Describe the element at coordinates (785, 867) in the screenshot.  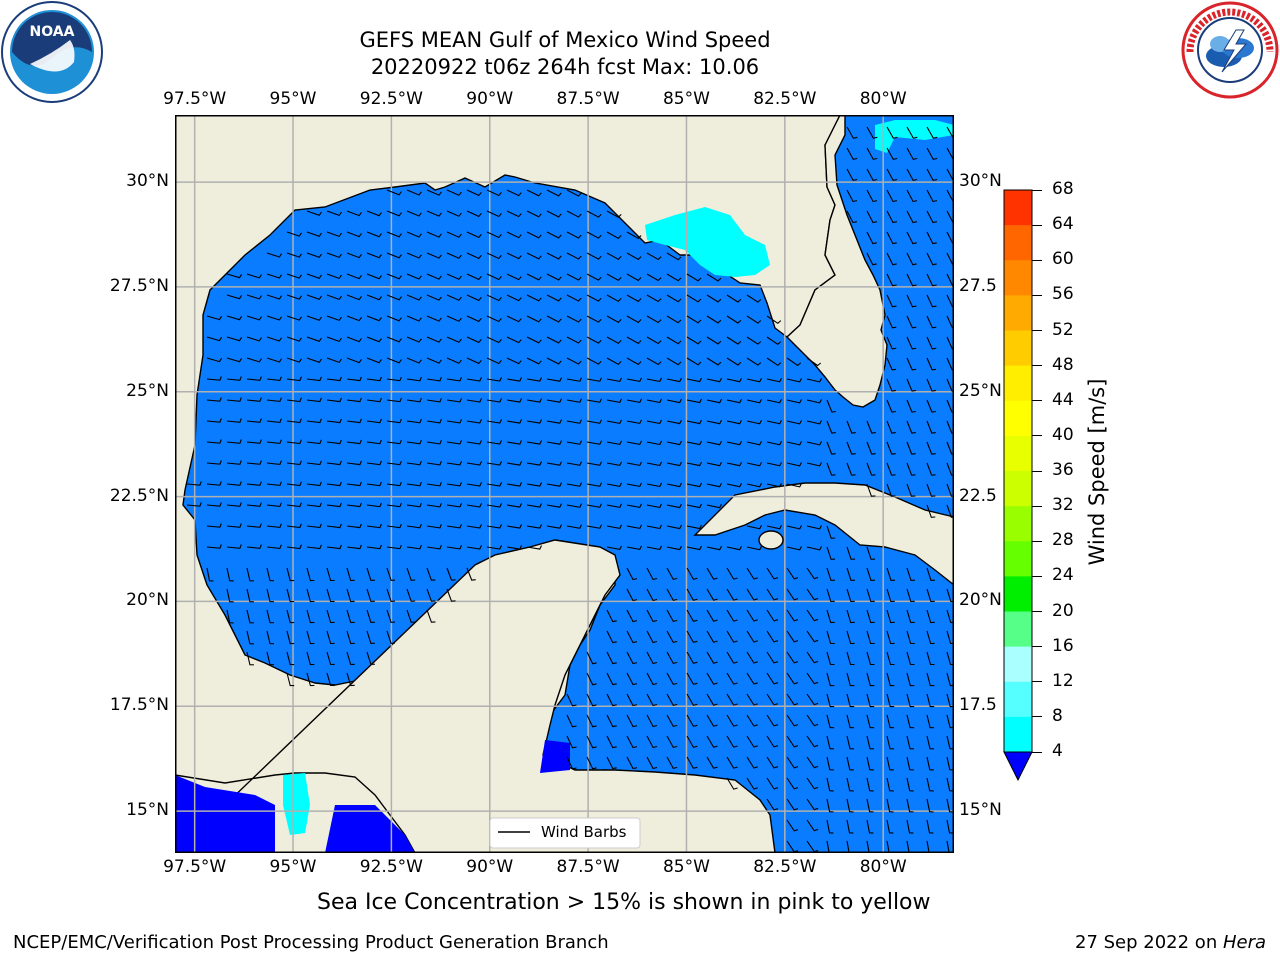
I see `lon-label-bottom: 82.5°W` at that location.